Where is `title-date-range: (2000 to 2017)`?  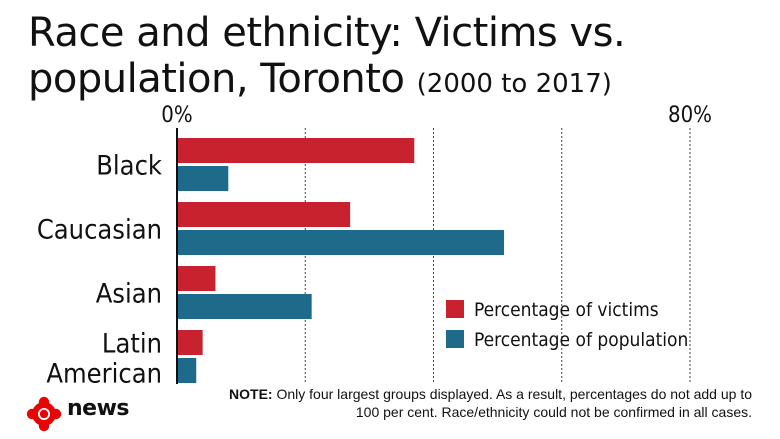 title-date-range: (2000 to 2017) is located at coordinates (514, 84).